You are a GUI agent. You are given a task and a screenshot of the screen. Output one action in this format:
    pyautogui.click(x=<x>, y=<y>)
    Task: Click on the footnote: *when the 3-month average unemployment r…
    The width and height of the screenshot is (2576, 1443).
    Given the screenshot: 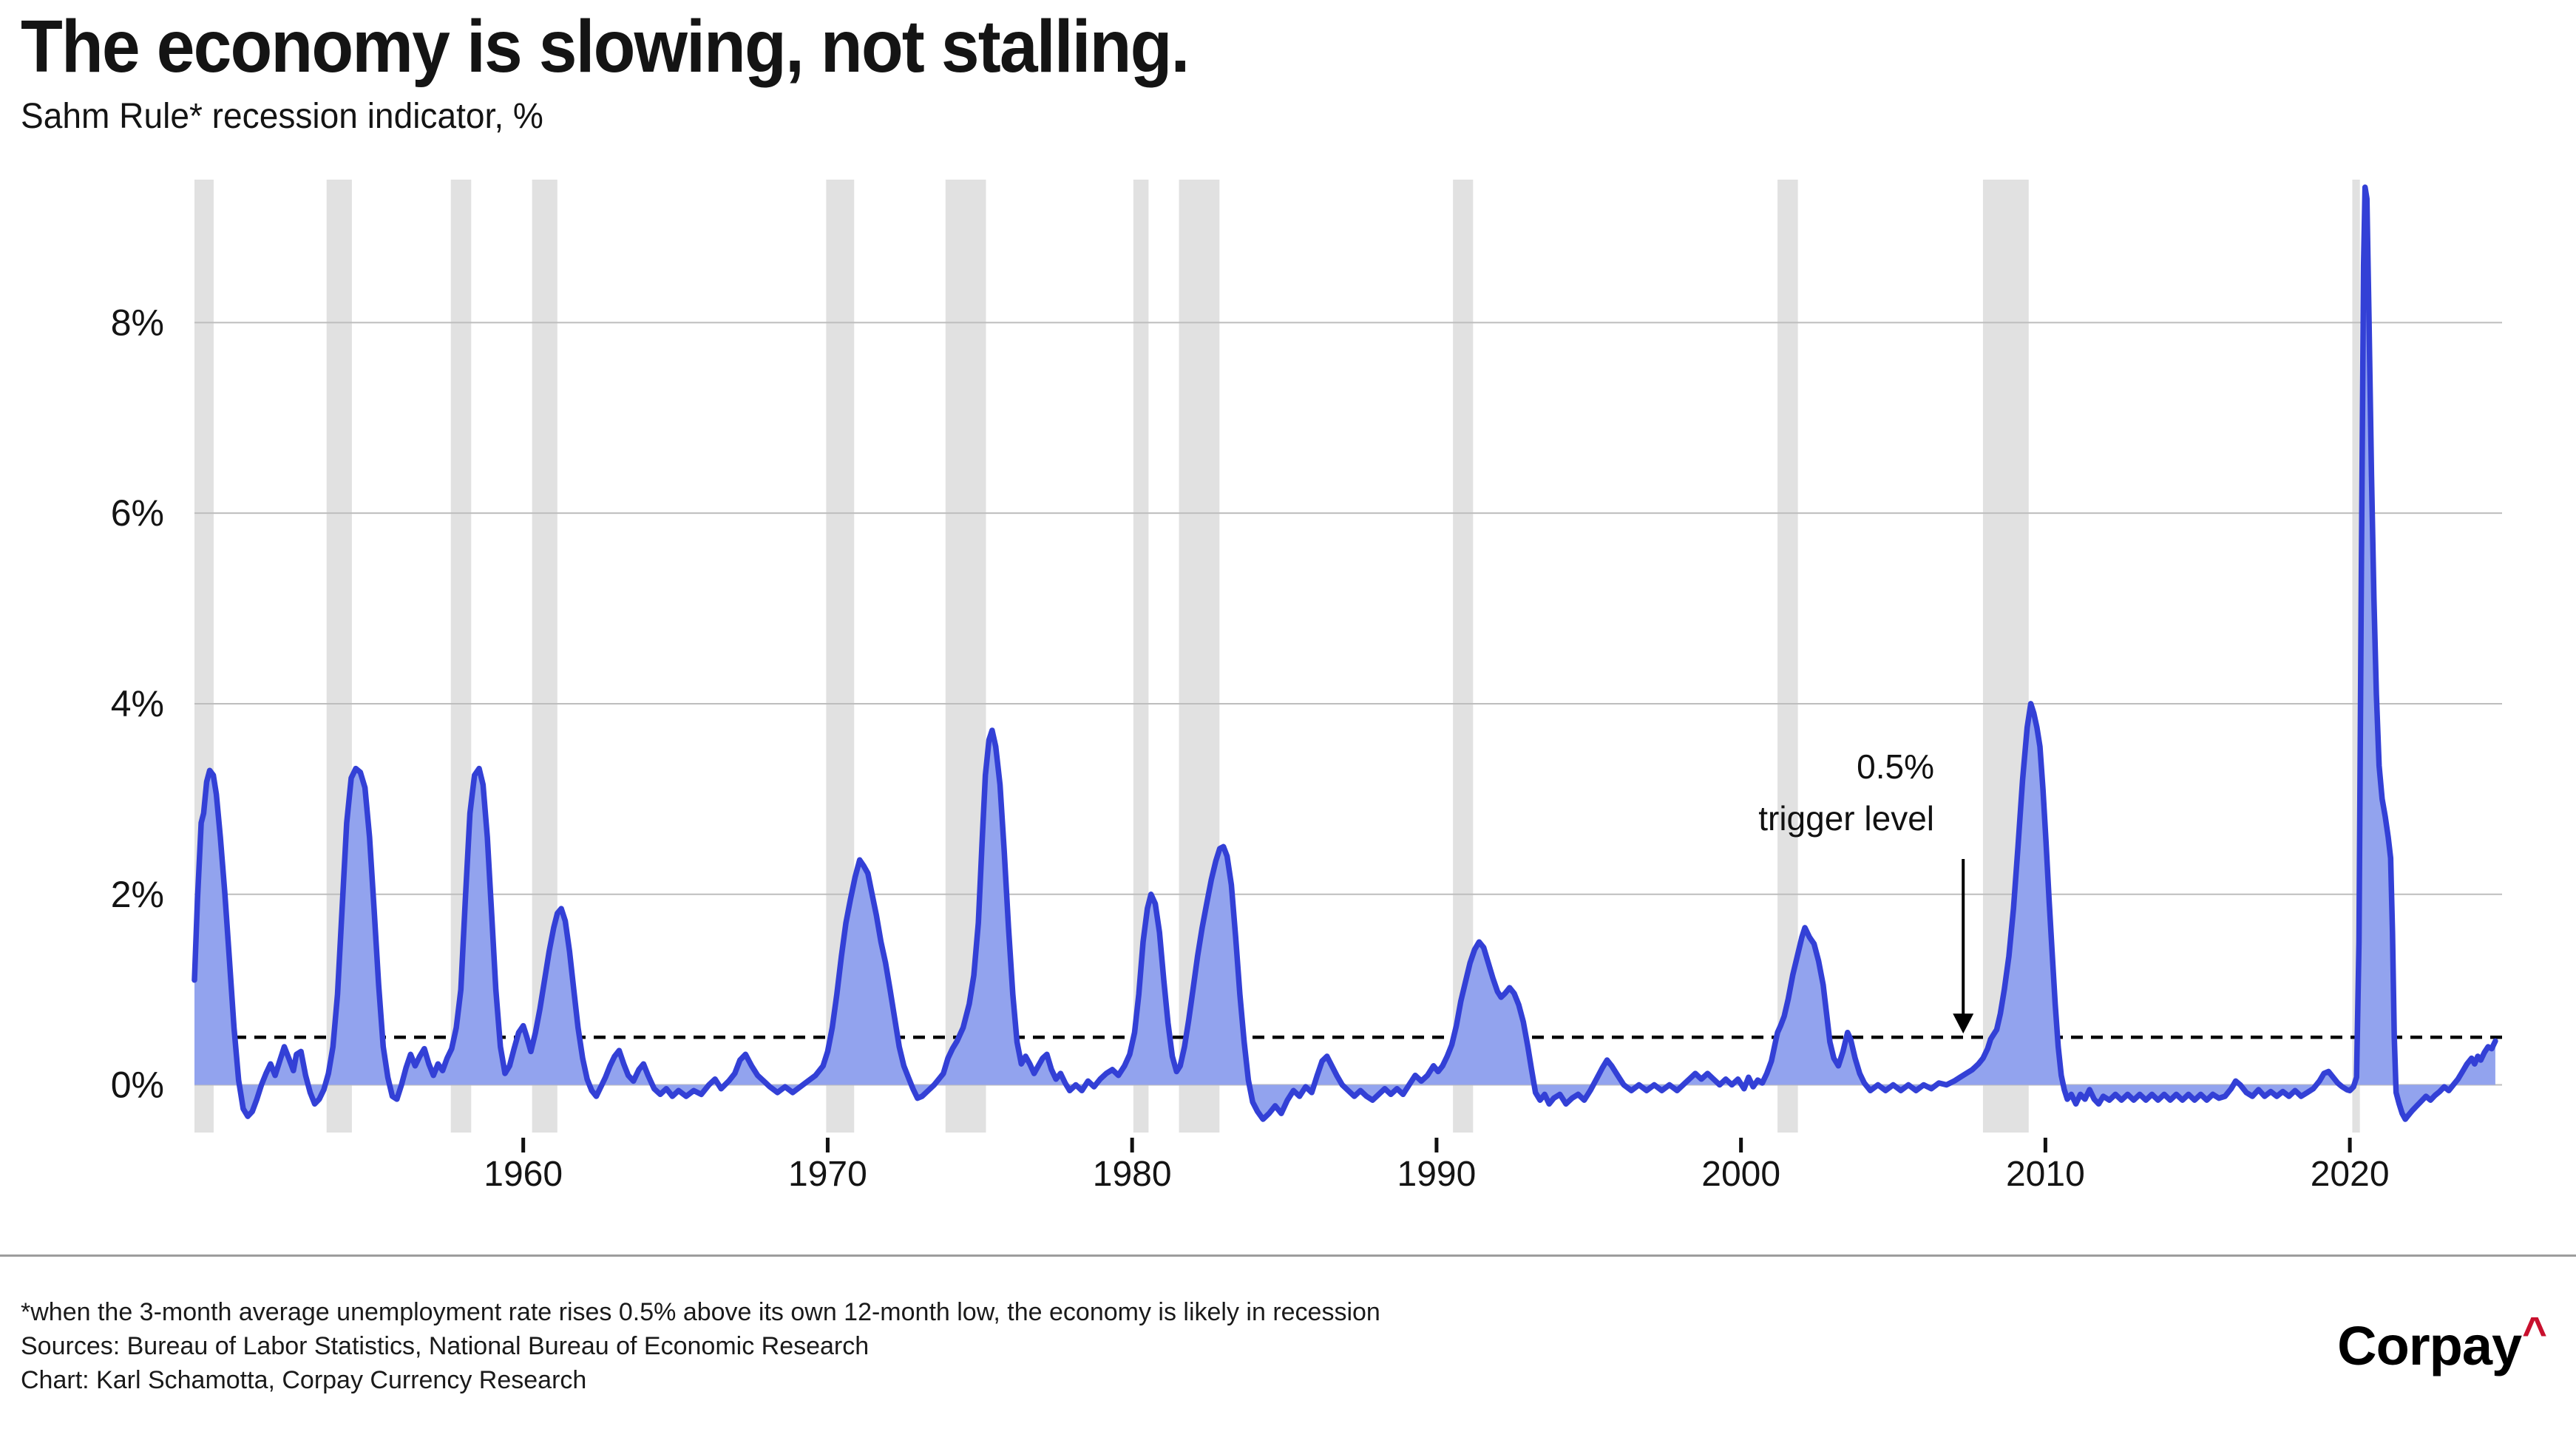 What is the action you would take?
    pyautogui.click(x=700, y=1312)
    